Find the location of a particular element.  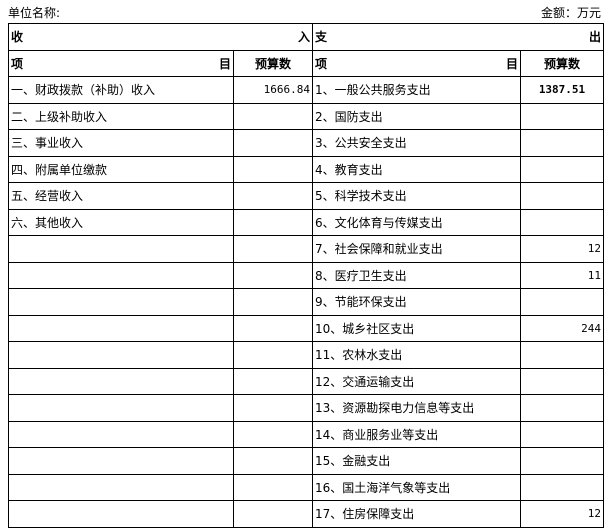

income-item: 五、经营收入 is located at coordinates (121, 196).